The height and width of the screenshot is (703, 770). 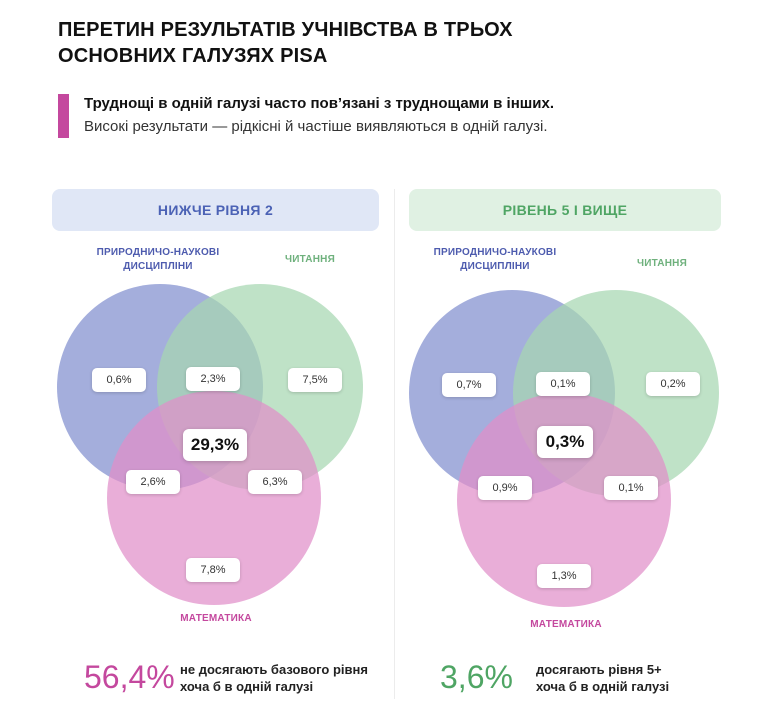 I want to click on left-circle-math, so click(x=214, y=498).